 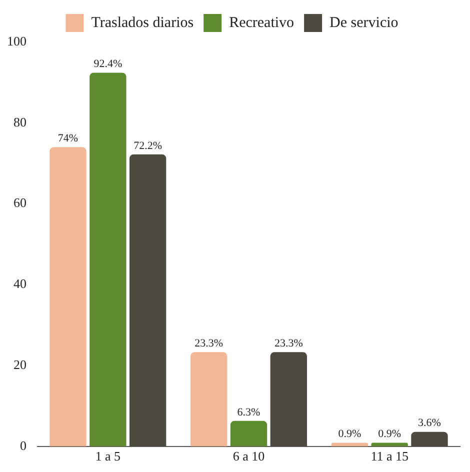 What do you see at coordinates (389, 456) in the screenshot?
I see `x-tick-label: 11 a 15` at bounding box center [389, 456].